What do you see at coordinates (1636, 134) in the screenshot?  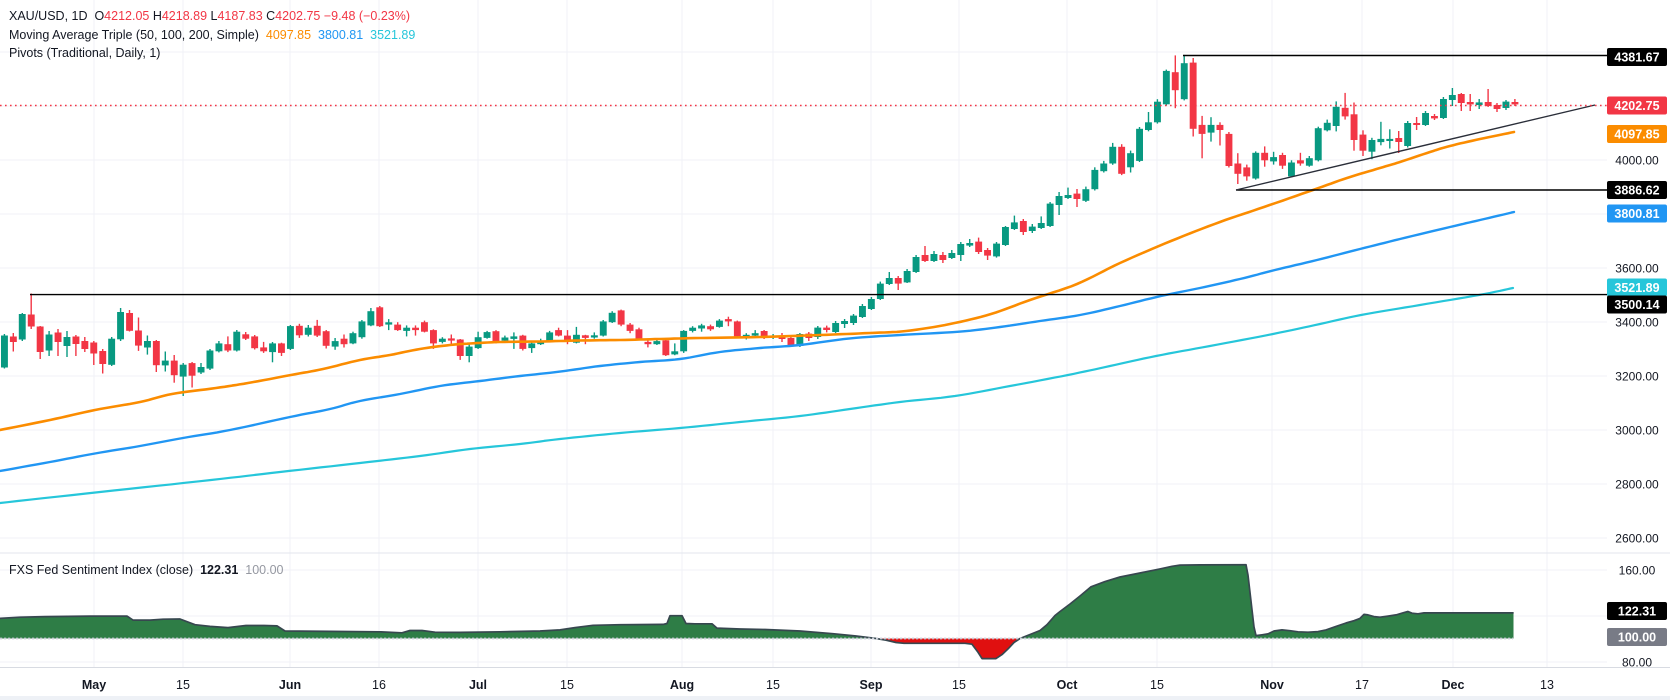 I see `svg-text: 4097.85` at bounding box center [1636, 134].